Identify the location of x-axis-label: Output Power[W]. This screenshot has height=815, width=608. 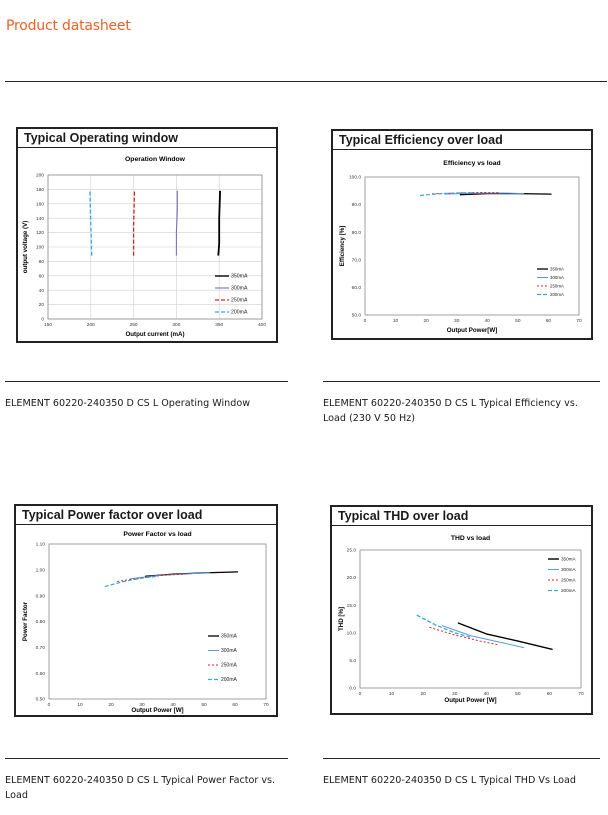
(472, 330).